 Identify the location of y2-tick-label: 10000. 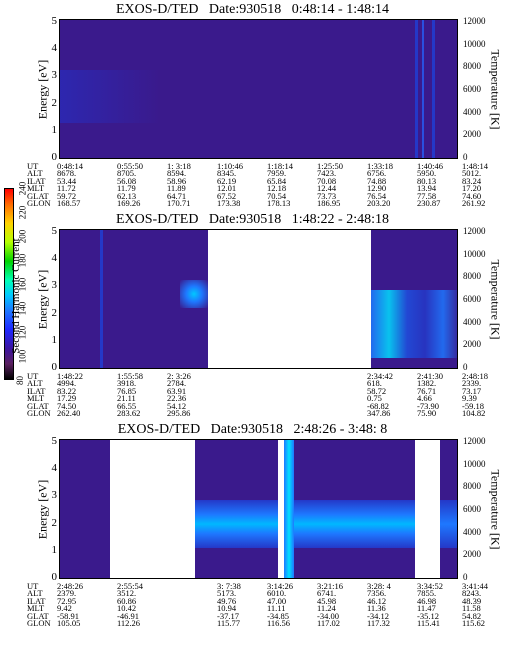
(474, 43).